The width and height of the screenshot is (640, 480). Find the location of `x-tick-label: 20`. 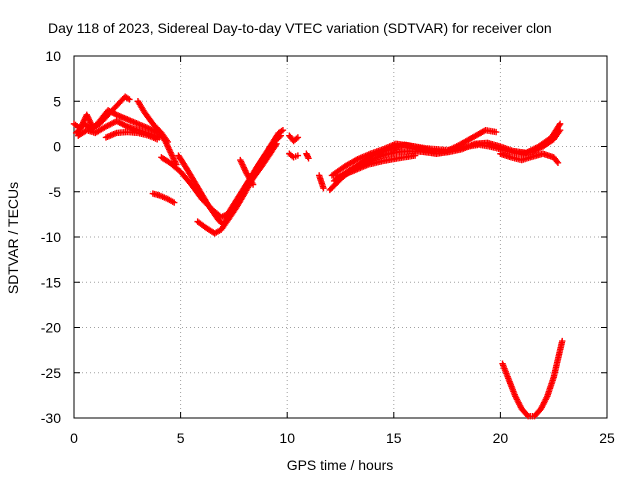

x-tick-label: 20 is located at coordinates (501, 438).